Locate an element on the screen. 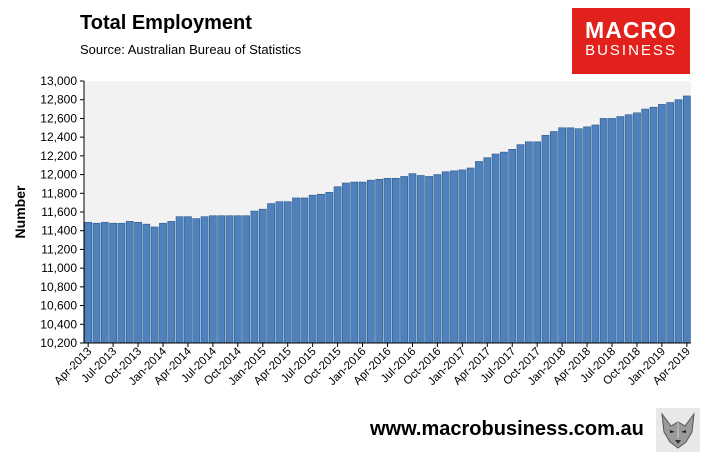  y-tick-label: 11,400 is located at coordinates (59, 231).